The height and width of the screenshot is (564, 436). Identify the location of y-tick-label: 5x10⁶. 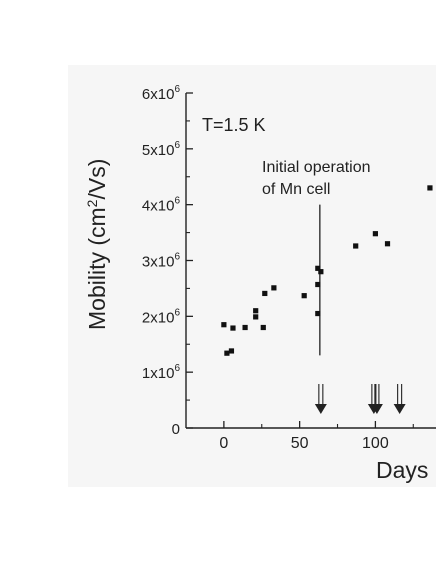
(161, 149).